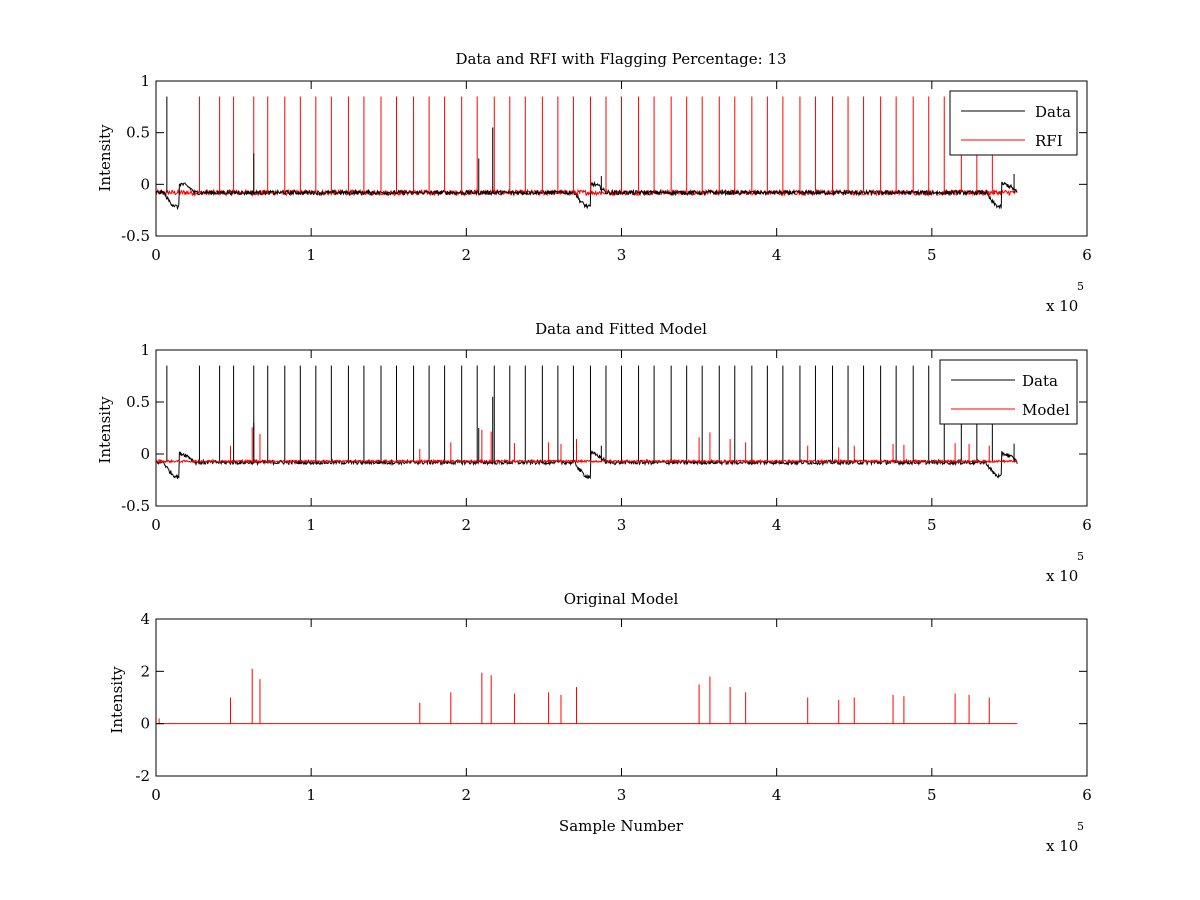 The height and width of the screenshot is (900, 1200). What do you see at coordinates (145, 619) in the screenshot?
I see `y-tick-label: 4` at bounding box center [145, 619].